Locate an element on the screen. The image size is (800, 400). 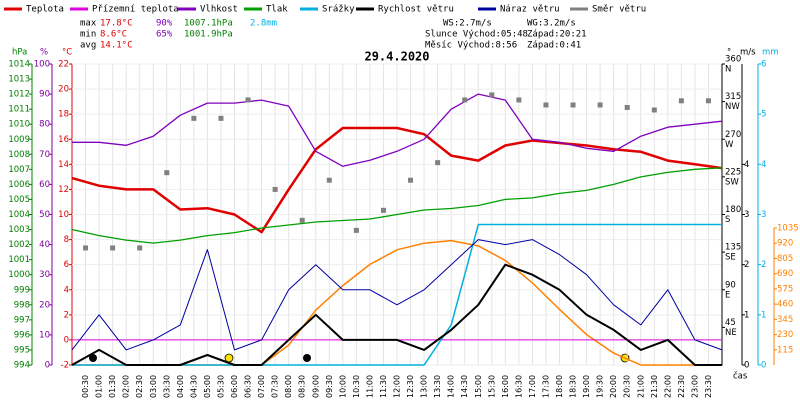
x-tick-label: 03:30 is located at coordinates (166, 386).